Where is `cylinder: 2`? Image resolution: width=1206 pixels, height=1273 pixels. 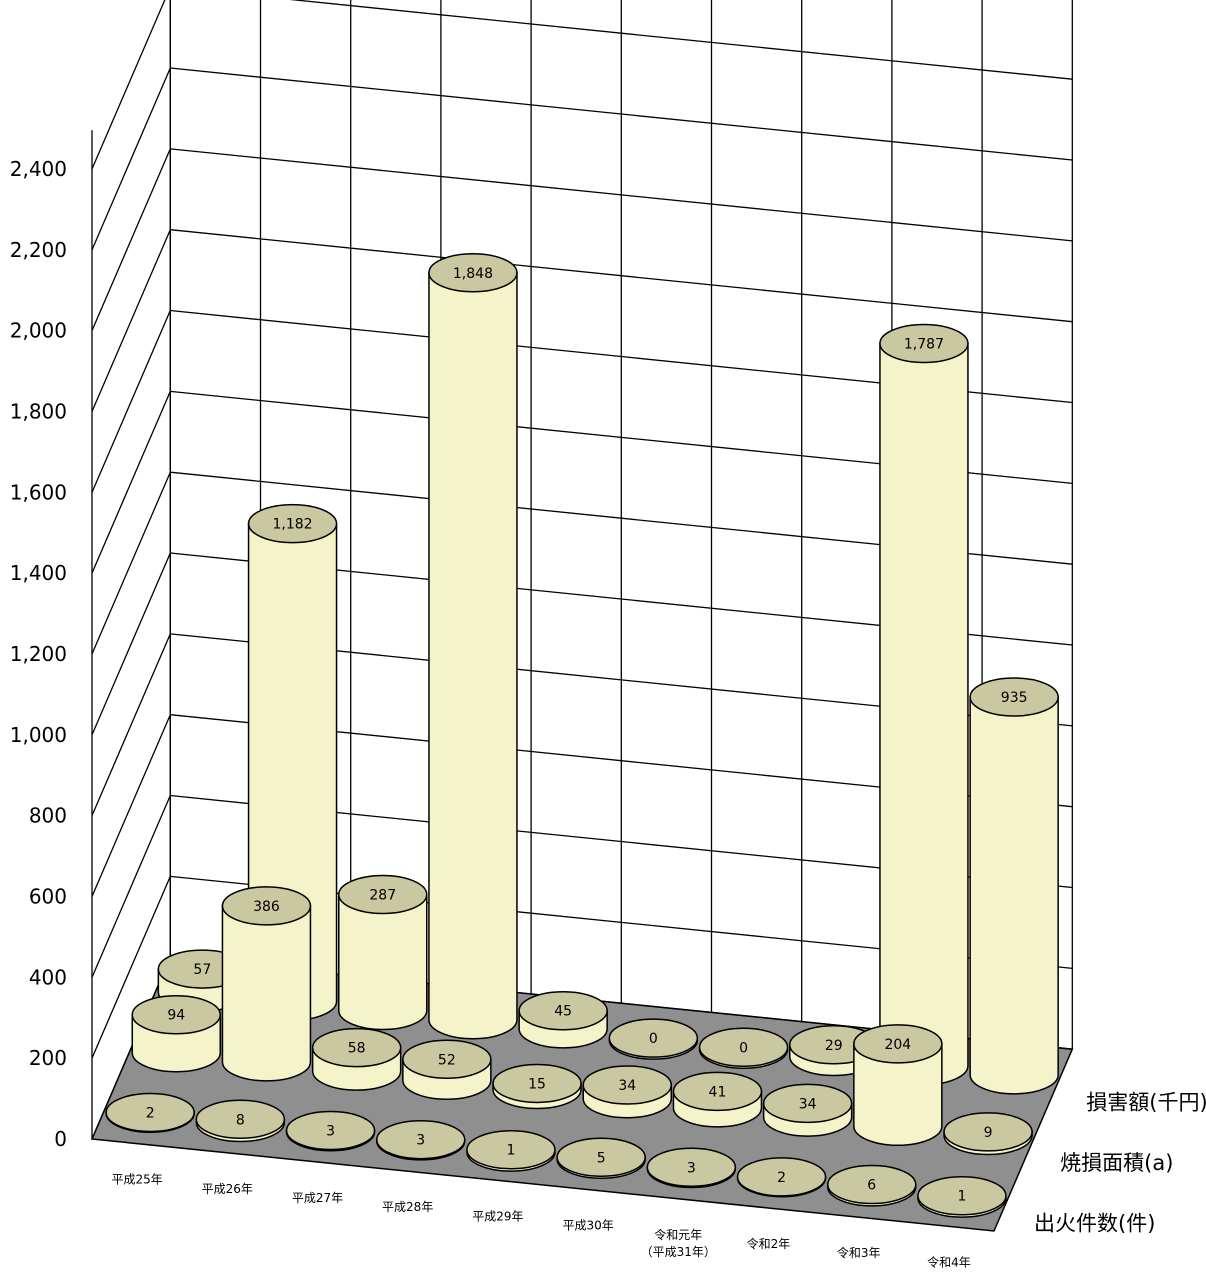 cylinder: 2 is located at coordinates (150, 1113).